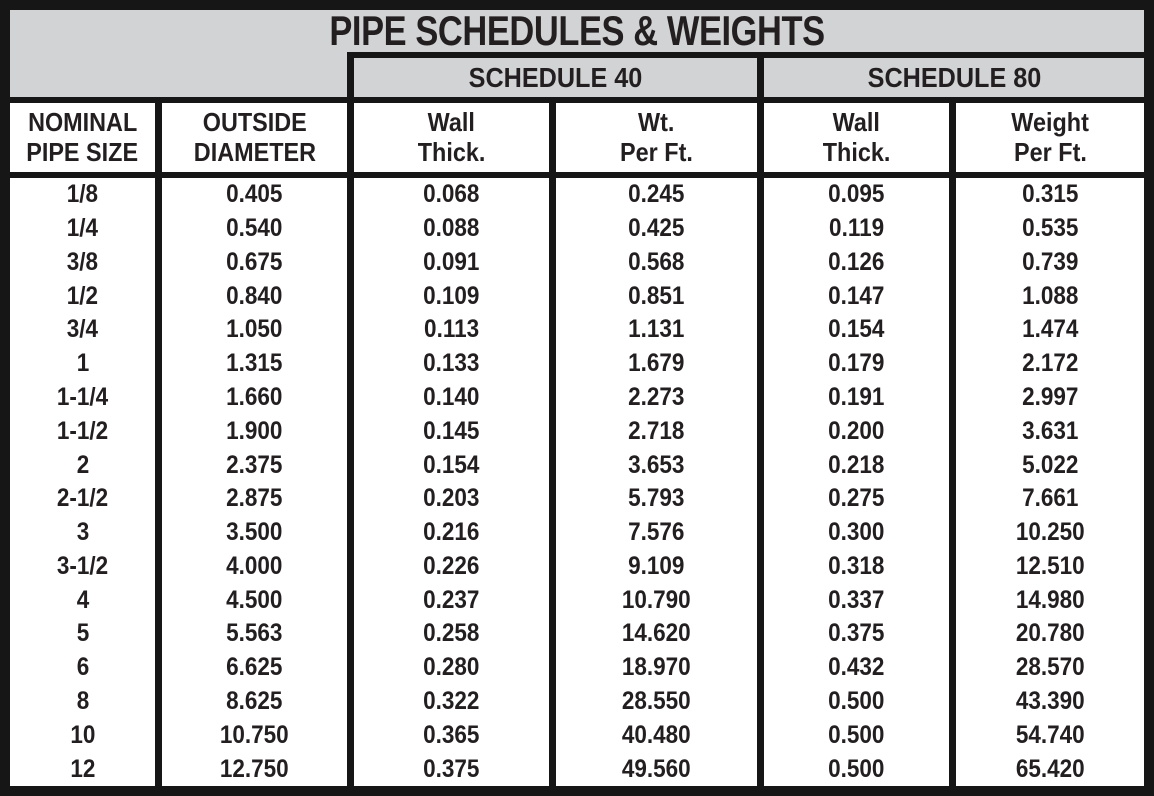  I want to click on table-cell: 8, so click(82, 702).